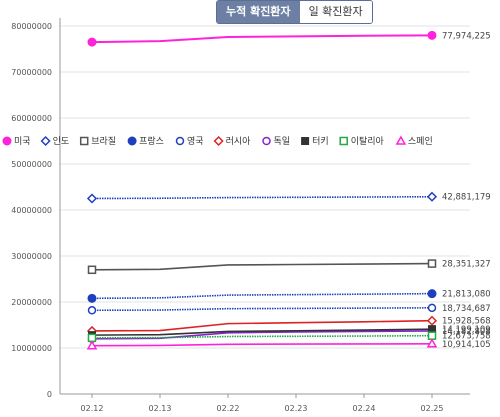 Image resolution: width=500 pixels, height=417 pixels. I want to click on x-tick-label: 02.23, so click(296, 408).